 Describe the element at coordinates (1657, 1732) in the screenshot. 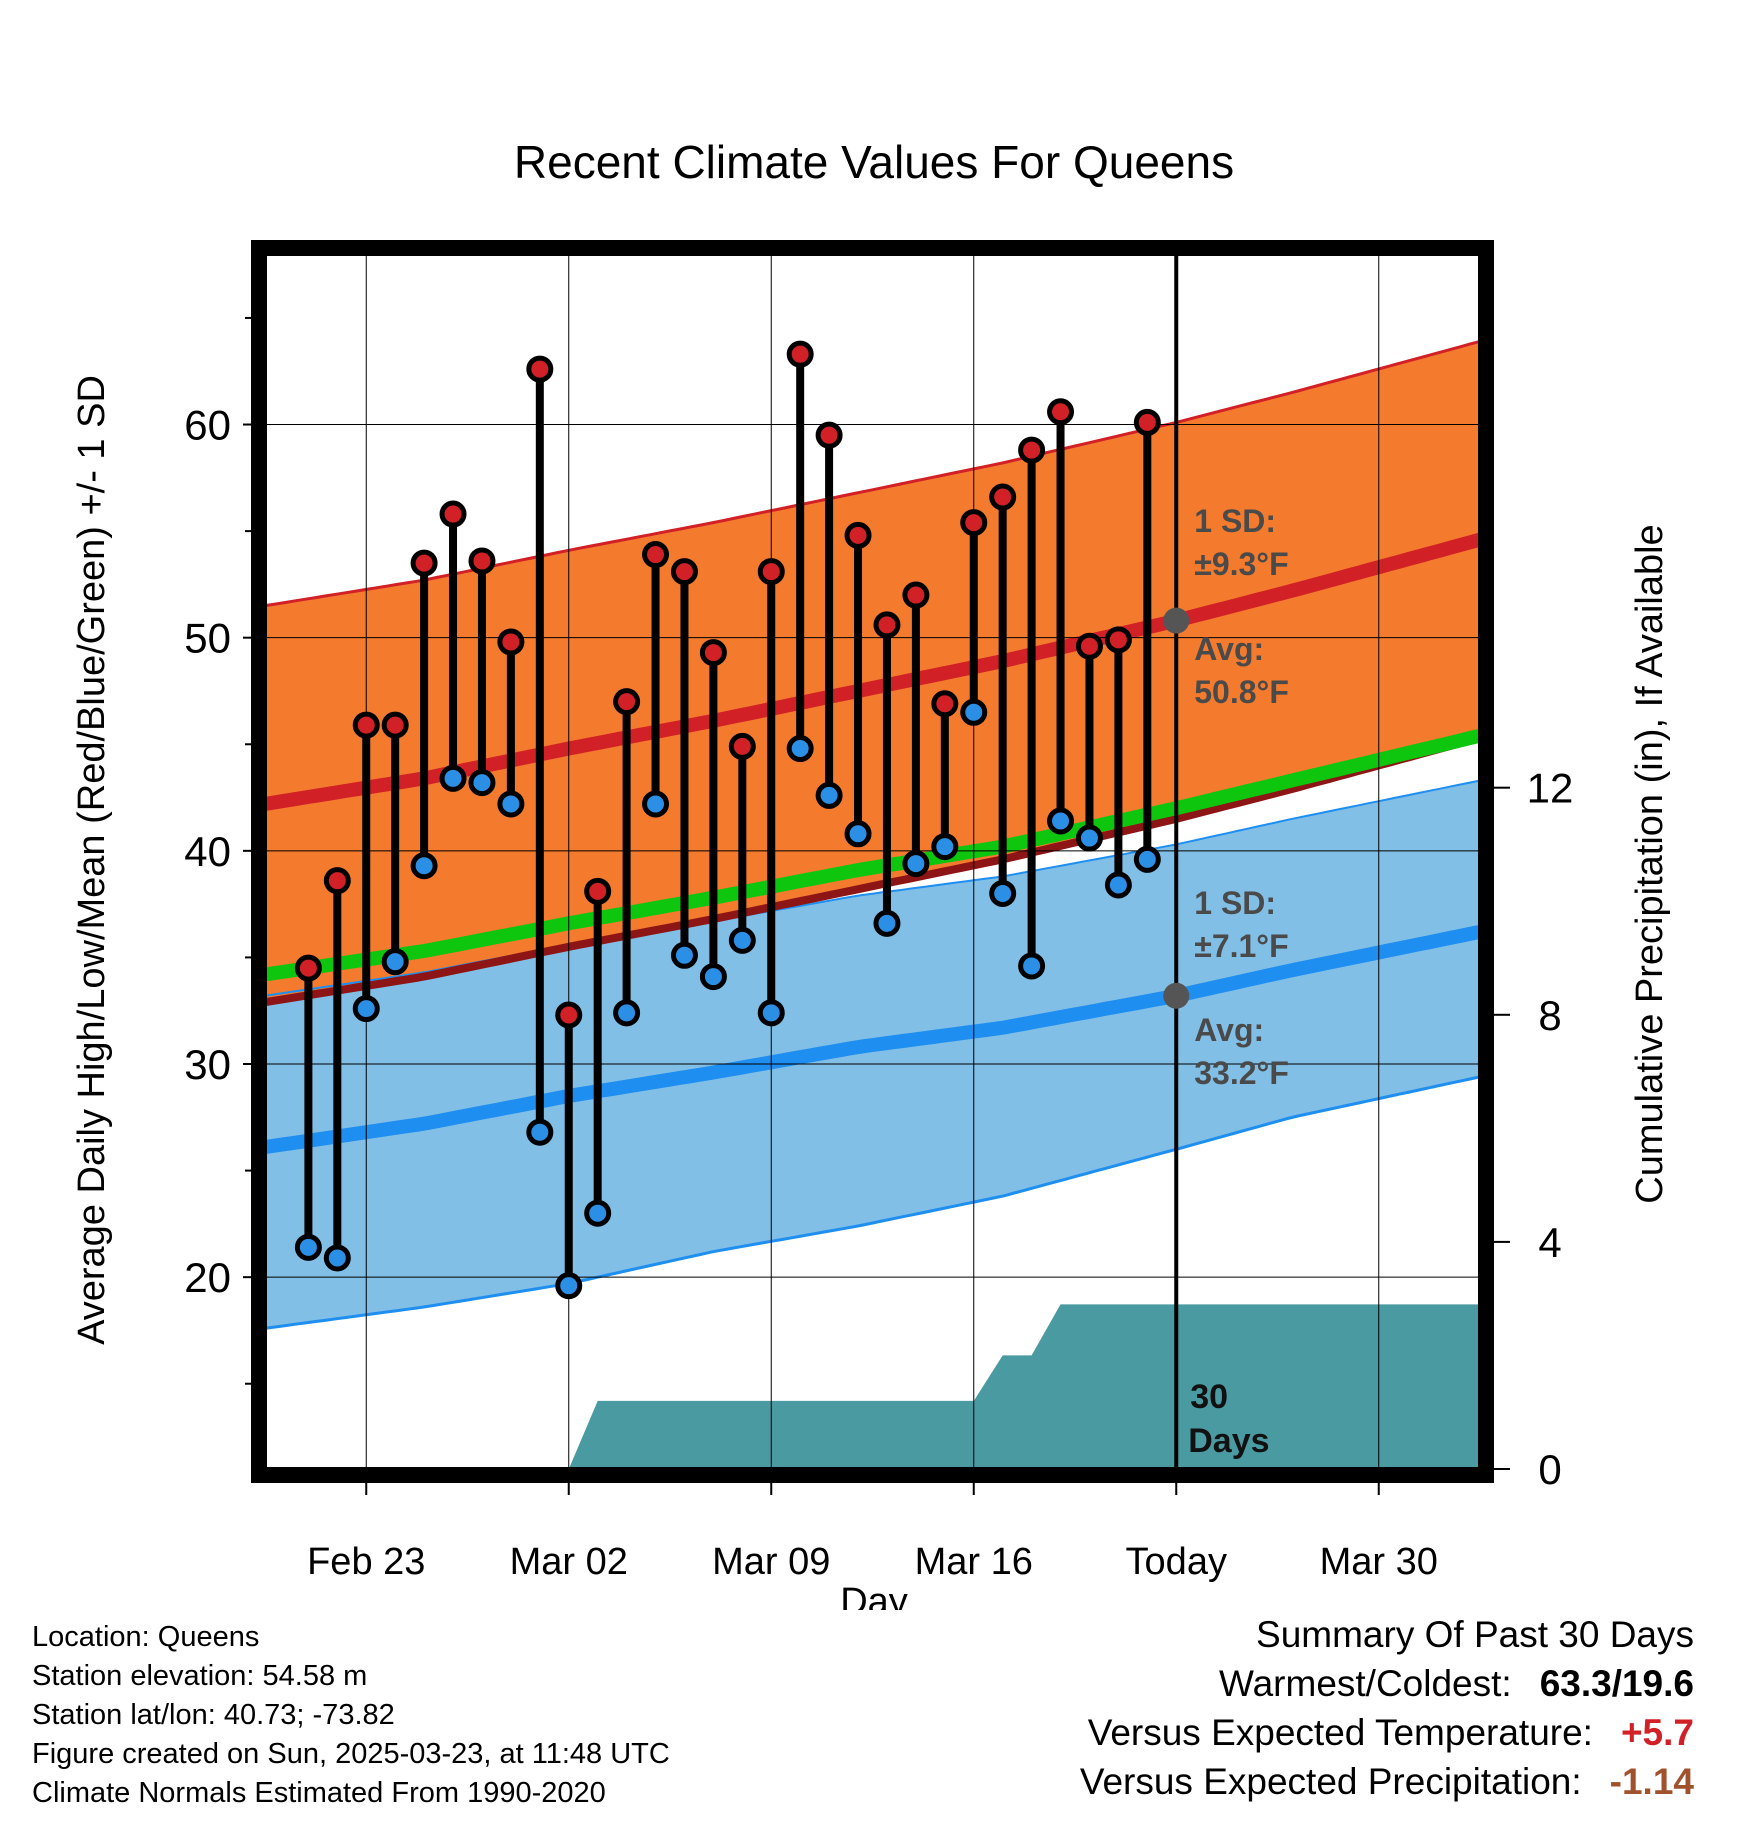

I see `temp-value: +5.7` at that location.